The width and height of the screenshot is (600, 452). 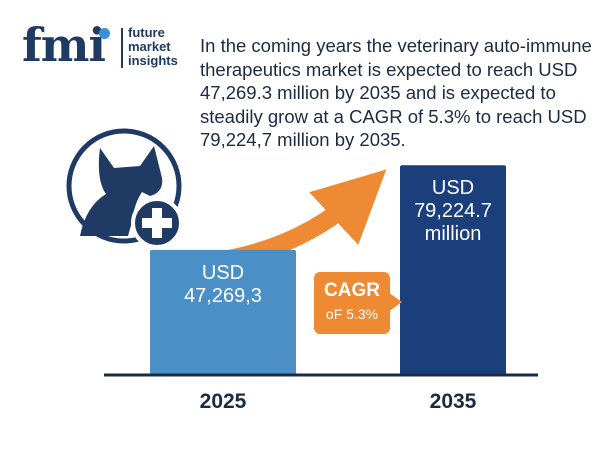 I want to click on logo-wordmark: fmi, so click(x=64, y=45).